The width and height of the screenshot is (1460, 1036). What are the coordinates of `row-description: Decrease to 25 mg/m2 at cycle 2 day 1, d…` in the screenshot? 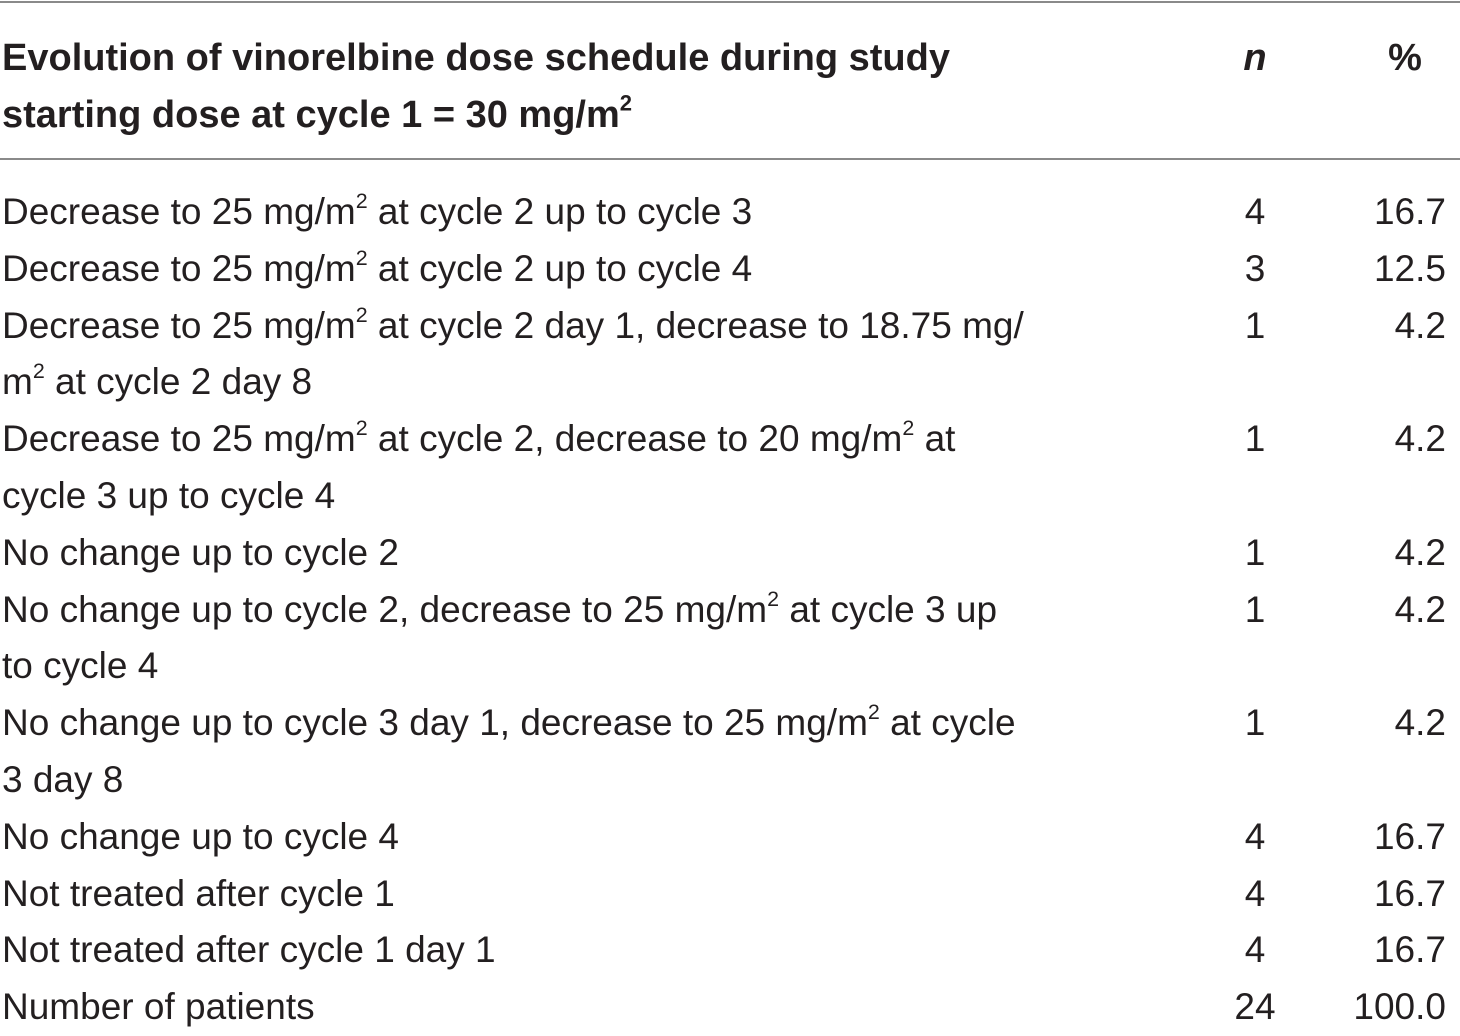 It's located at (576, 355).